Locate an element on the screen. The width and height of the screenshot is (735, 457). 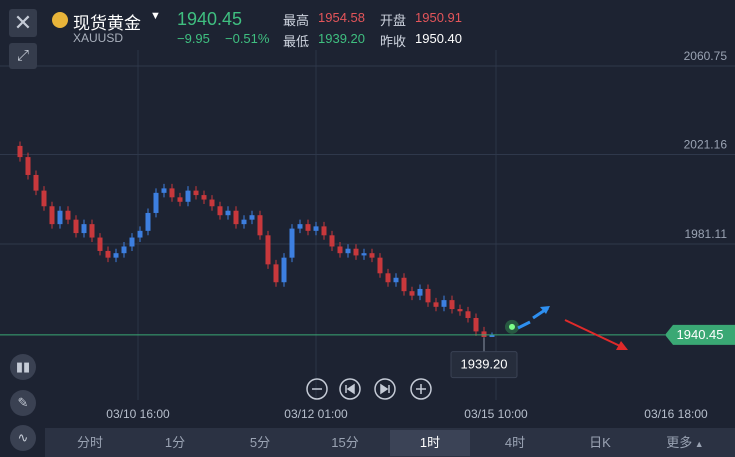
timeframe-tab: 更多 ▲ is located at coordinates (685, 442).